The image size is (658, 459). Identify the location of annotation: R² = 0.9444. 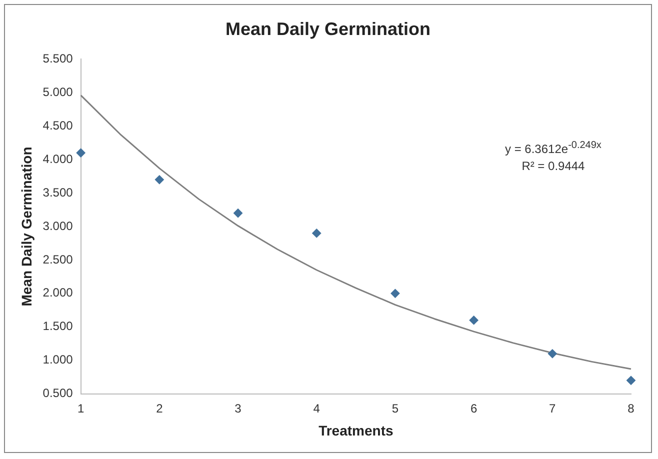
(553, 166).